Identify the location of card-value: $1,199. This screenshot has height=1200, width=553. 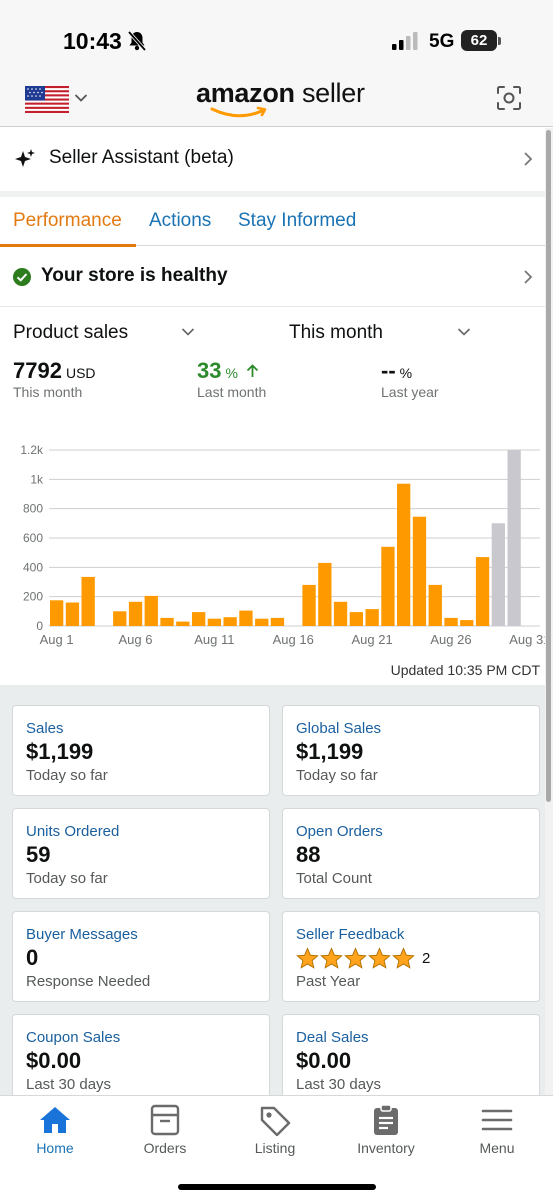
(330, 751).